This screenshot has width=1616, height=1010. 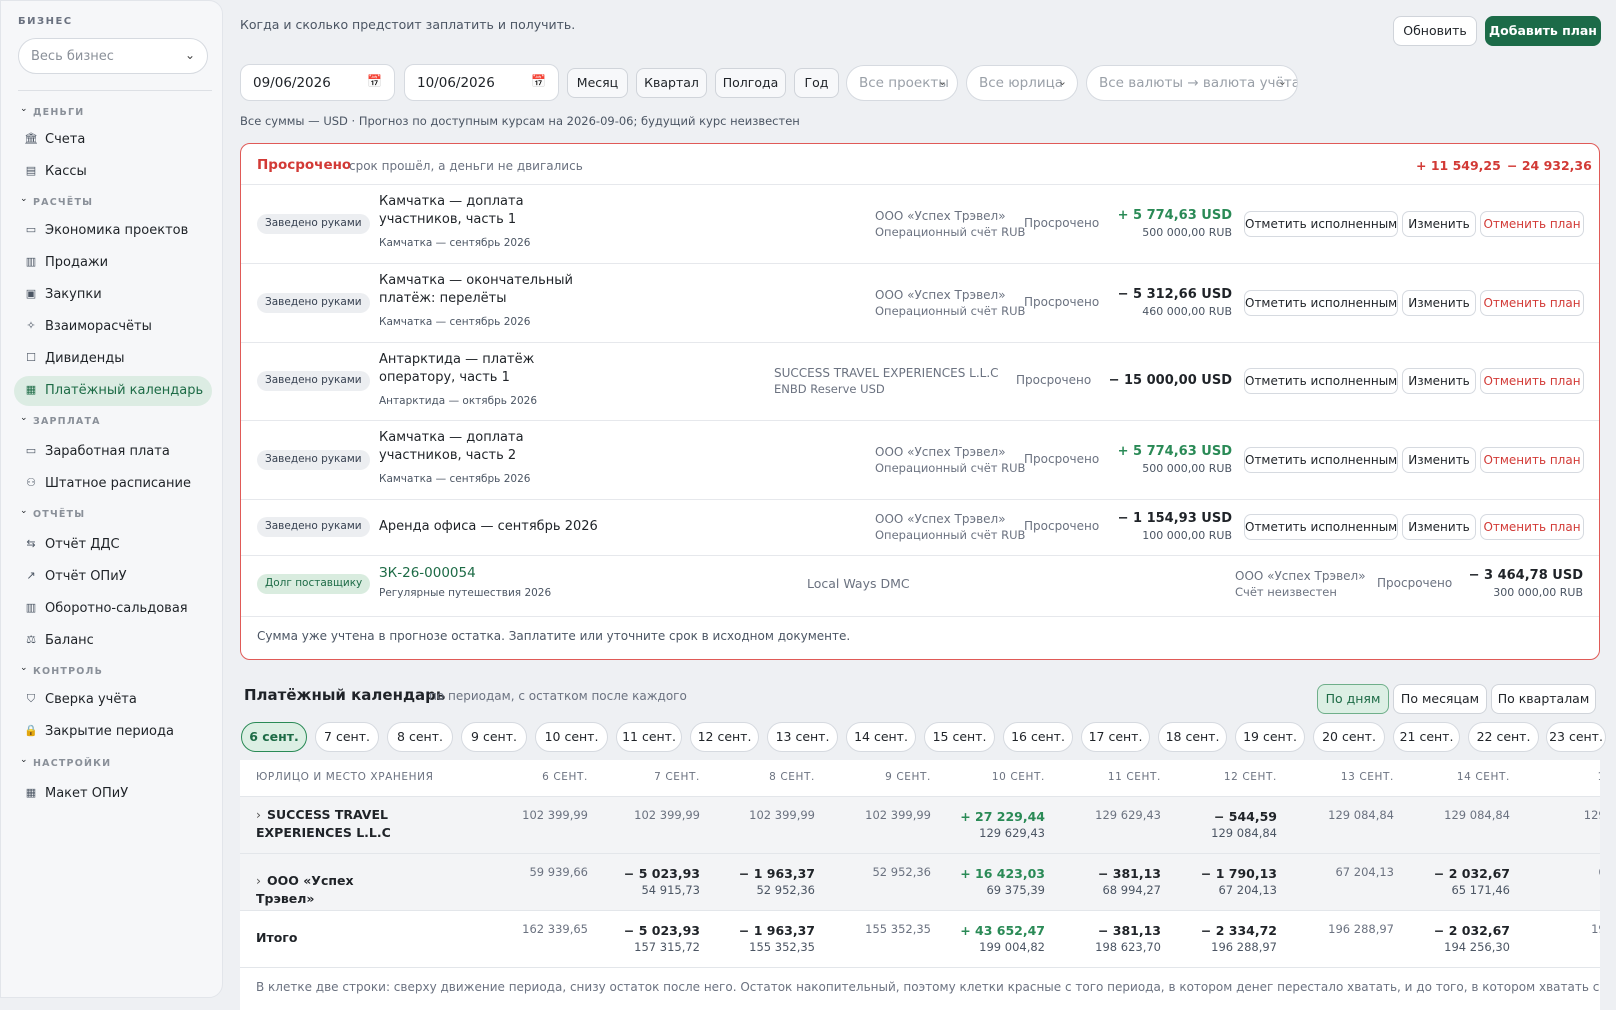 I want to click on sidebar-item: 🔒 Закрытие периода, so click(x=113, y=732).